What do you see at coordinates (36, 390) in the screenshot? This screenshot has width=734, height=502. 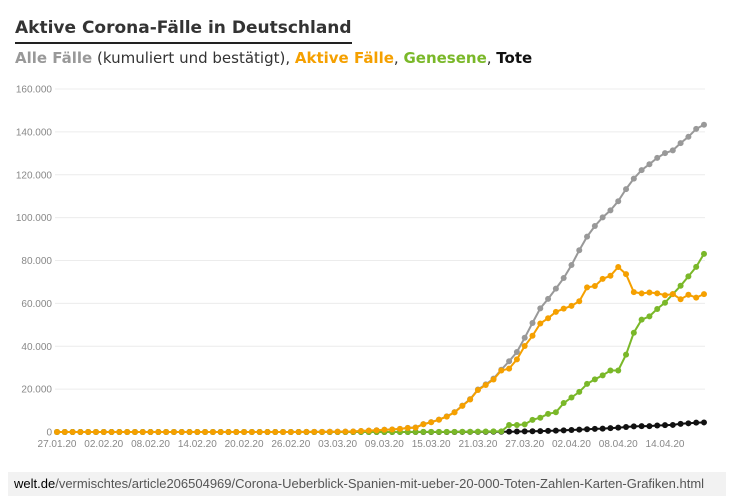 I see `y-tick-label: 20.000` at bounding box center [36, 390].